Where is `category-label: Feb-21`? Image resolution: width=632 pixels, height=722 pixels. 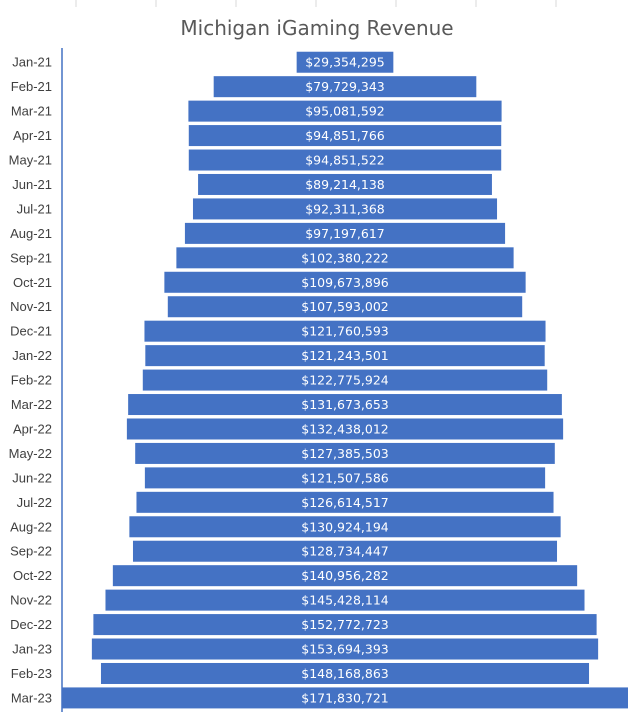
category-label: Feb-21 is located at coordinates (31, 86).